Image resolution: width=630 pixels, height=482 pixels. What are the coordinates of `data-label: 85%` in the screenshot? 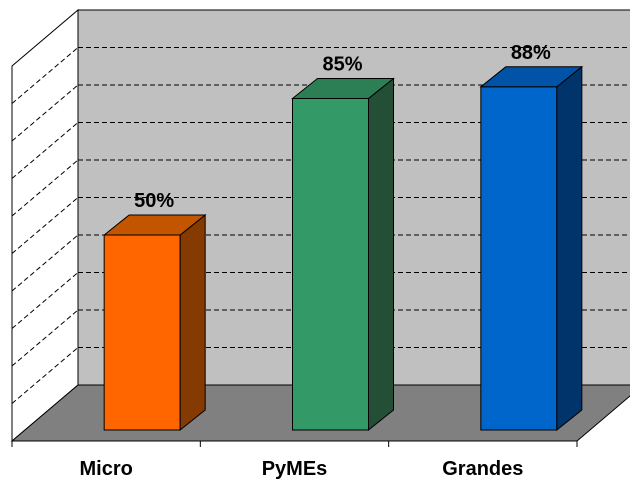 It's located at (342, 65).